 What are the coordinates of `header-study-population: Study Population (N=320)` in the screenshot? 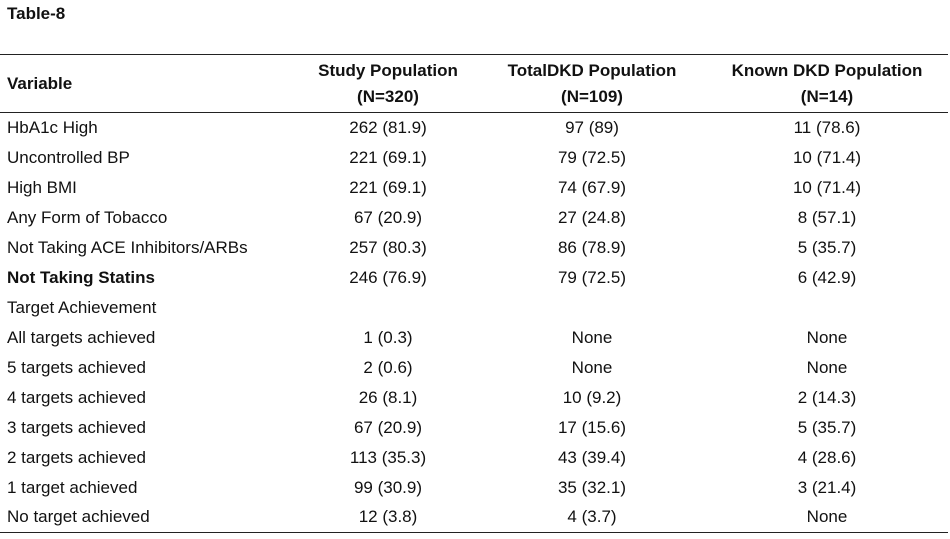 It's located at (388, 83).